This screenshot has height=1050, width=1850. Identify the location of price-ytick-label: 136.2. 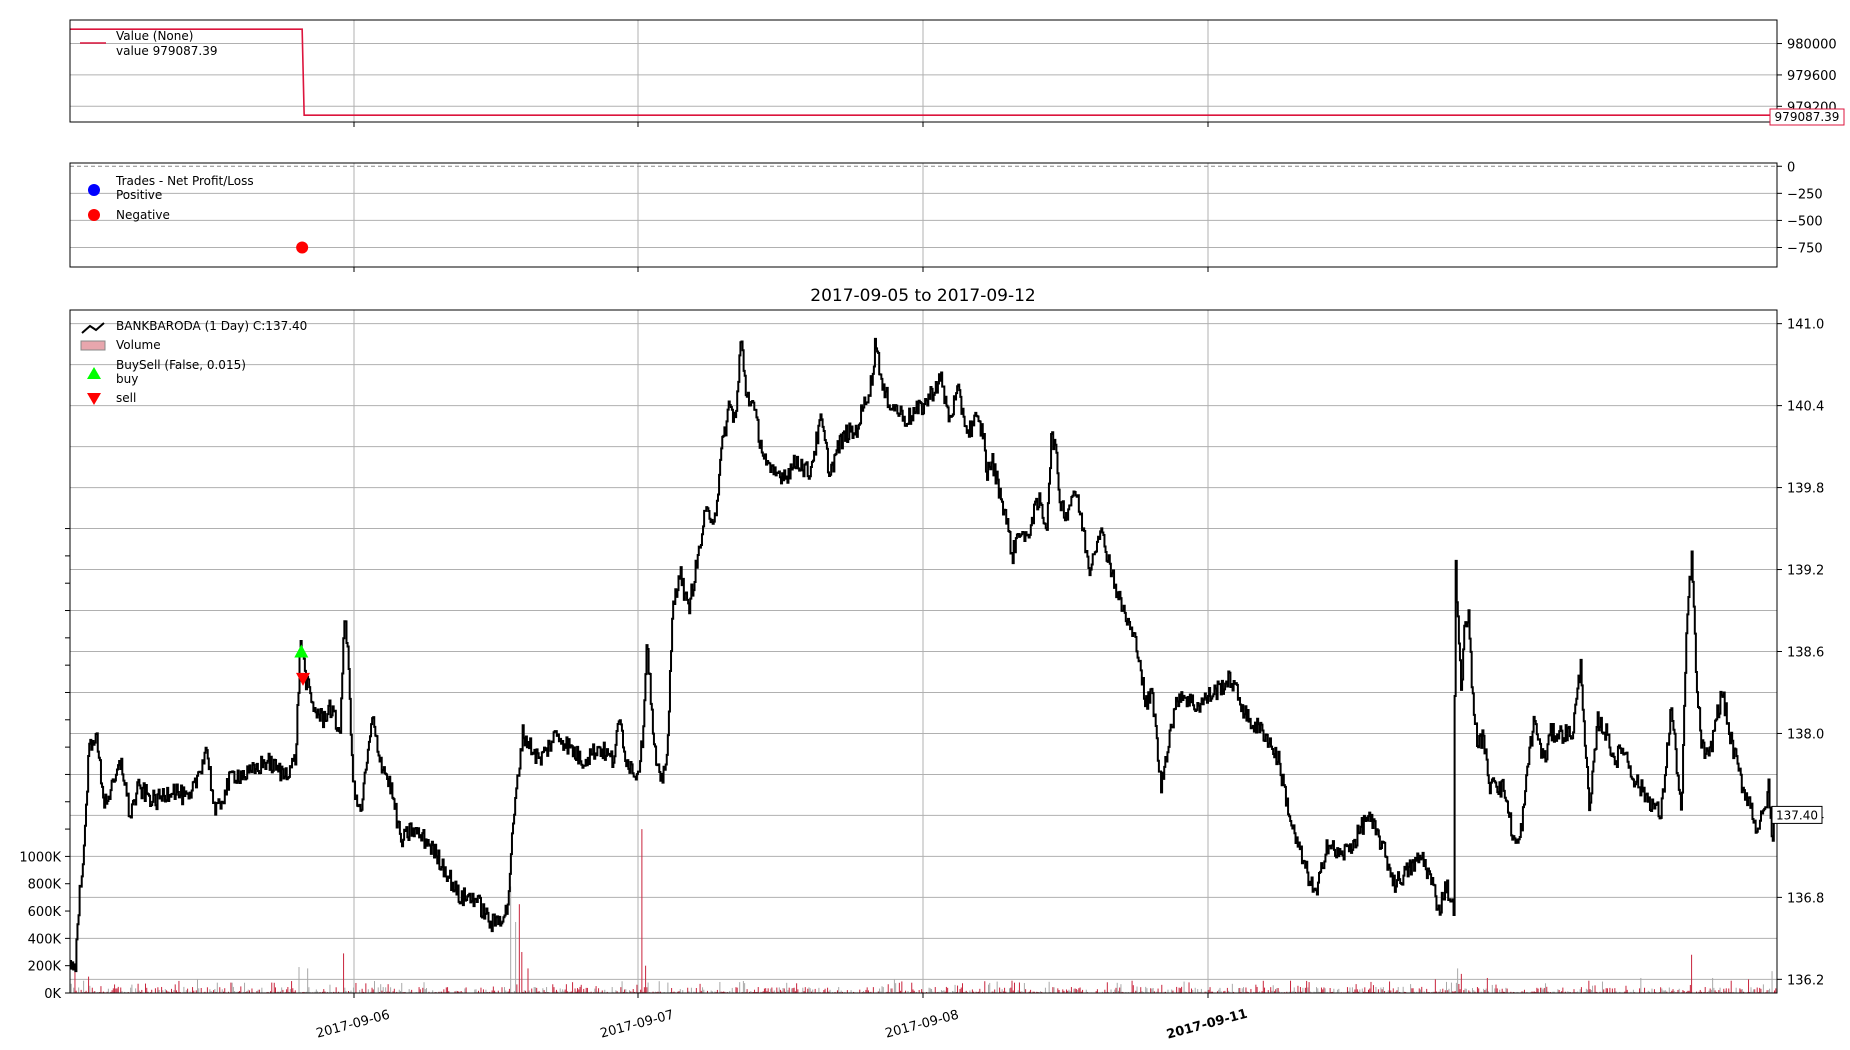
(1805, 980).